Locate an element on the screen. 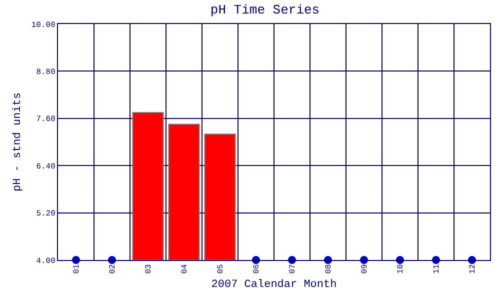  y-tick-label: 7.60 is located at coordinates (46, 119).